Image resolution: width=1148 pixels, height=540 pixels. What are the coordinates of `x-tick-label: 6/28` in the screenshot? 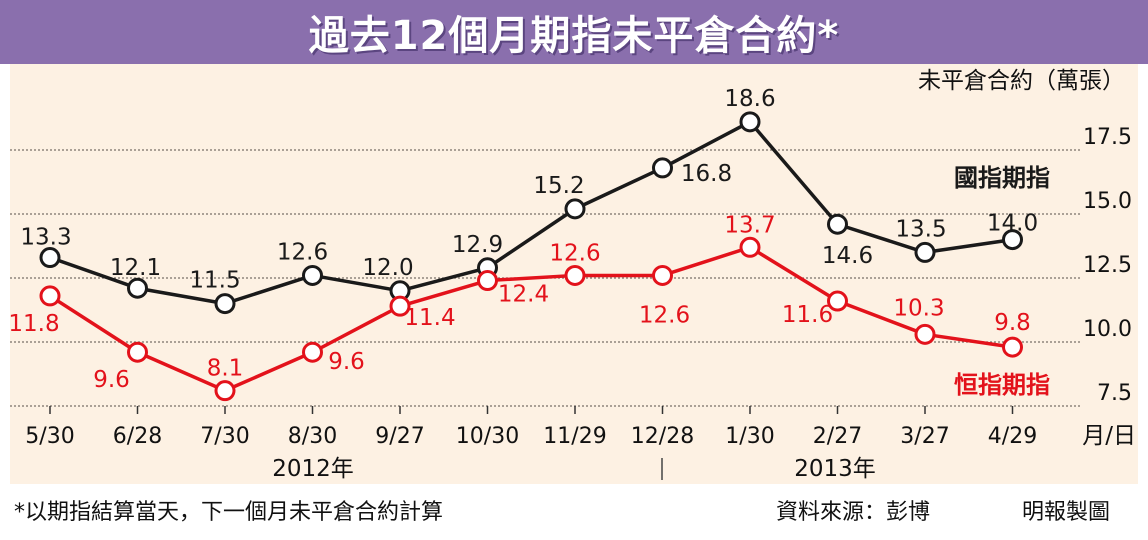 It's located at (137, 436).